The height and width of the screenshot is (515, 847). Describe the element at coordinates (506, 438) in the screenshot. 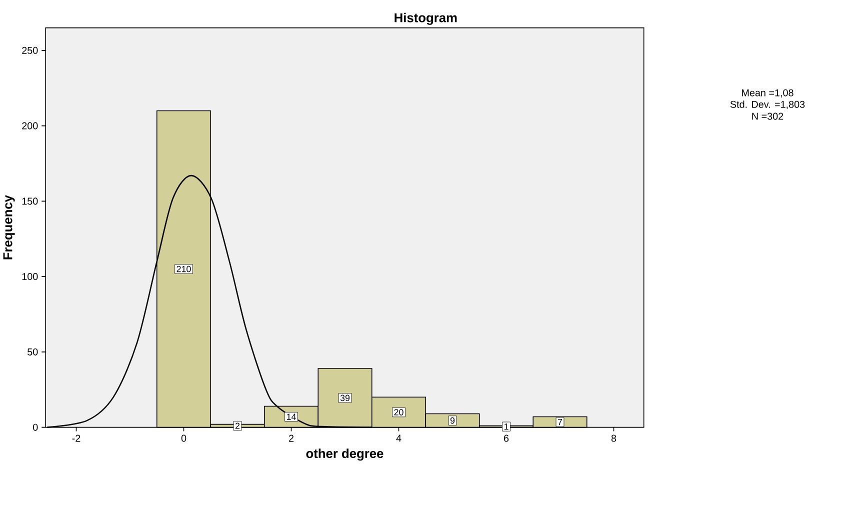

I see `x-tick-label: 6` at that location.